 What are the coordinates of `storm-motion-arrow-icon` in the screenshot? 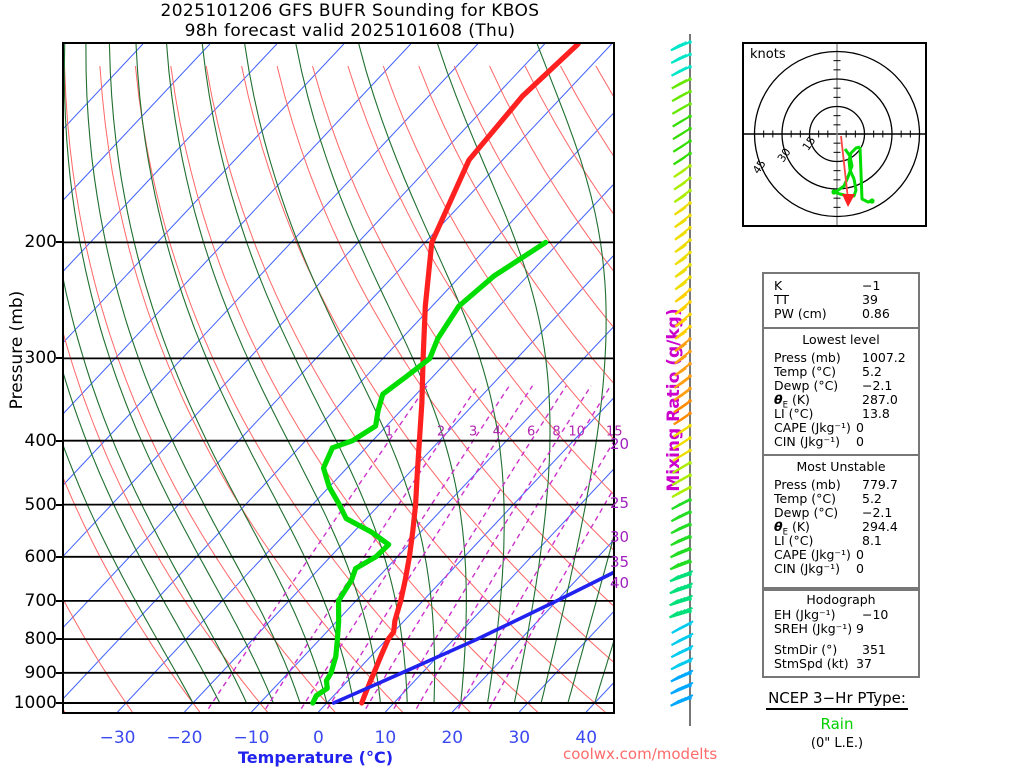 It's located at (848, 200).